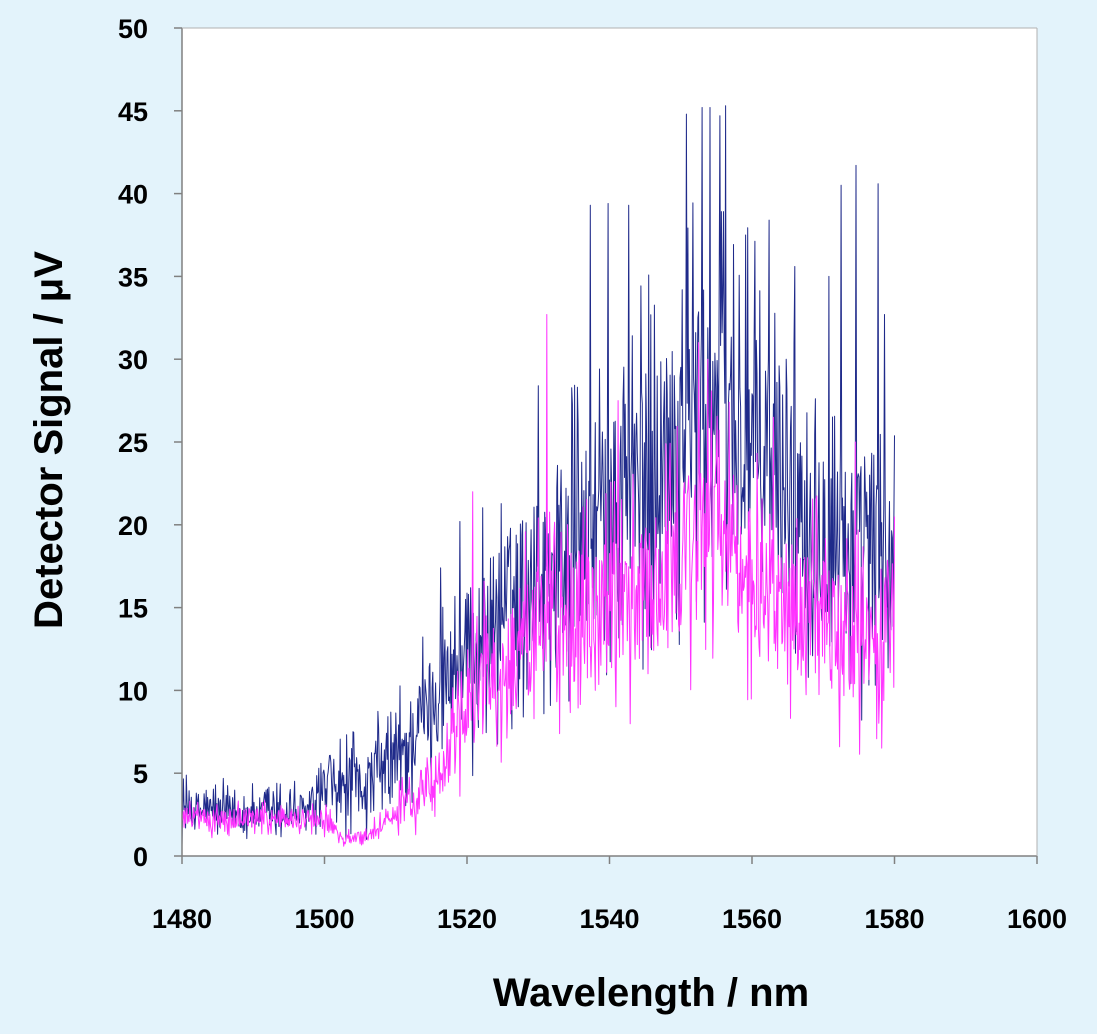  I want to click on x-tick-label: 1540, so click(609, 919).